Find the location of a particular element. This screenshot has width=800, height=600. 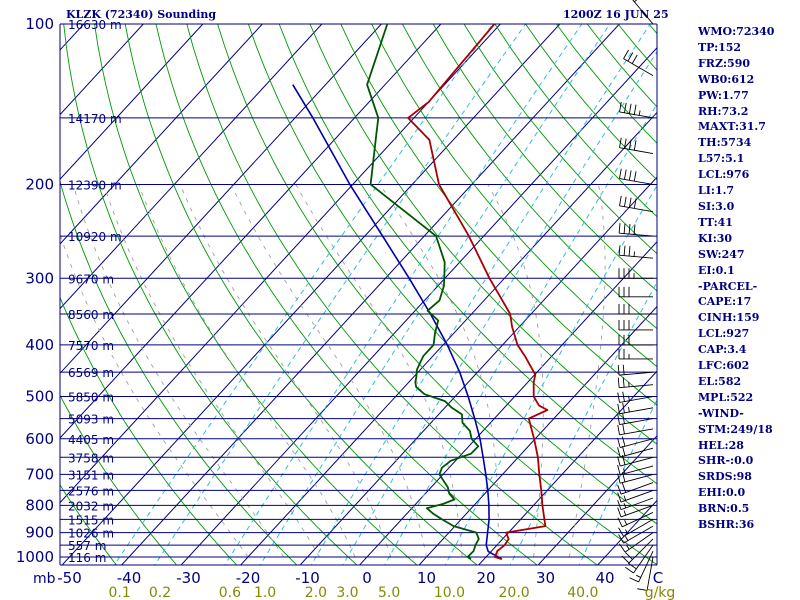

pressure-tick-label: 600 is located at coordinates (39, 439).